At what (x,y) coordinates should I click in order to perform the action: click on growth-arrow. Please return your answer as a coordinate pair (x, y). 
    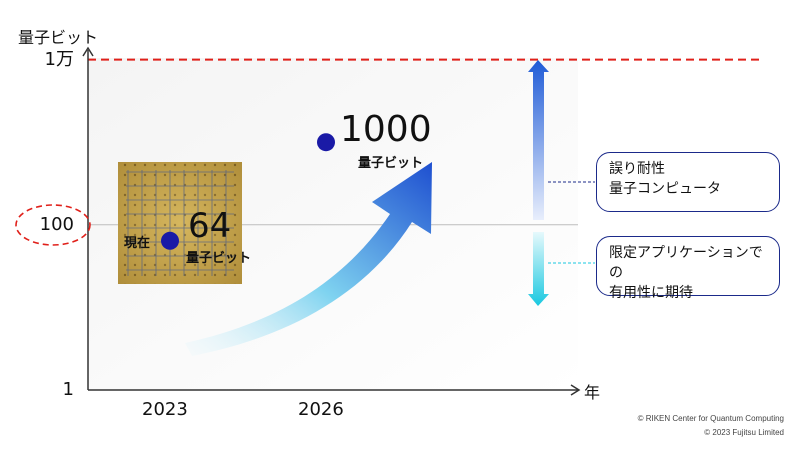
    Looking at the image, I should click on (308, 259).